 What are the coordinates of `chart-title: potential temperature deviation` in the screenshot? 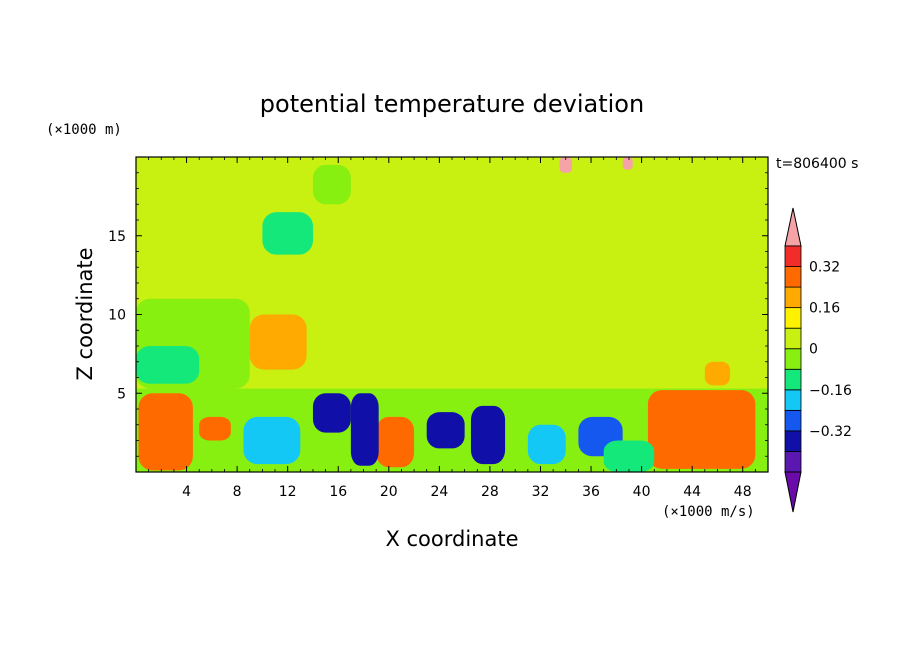 It's located at (452, 104).